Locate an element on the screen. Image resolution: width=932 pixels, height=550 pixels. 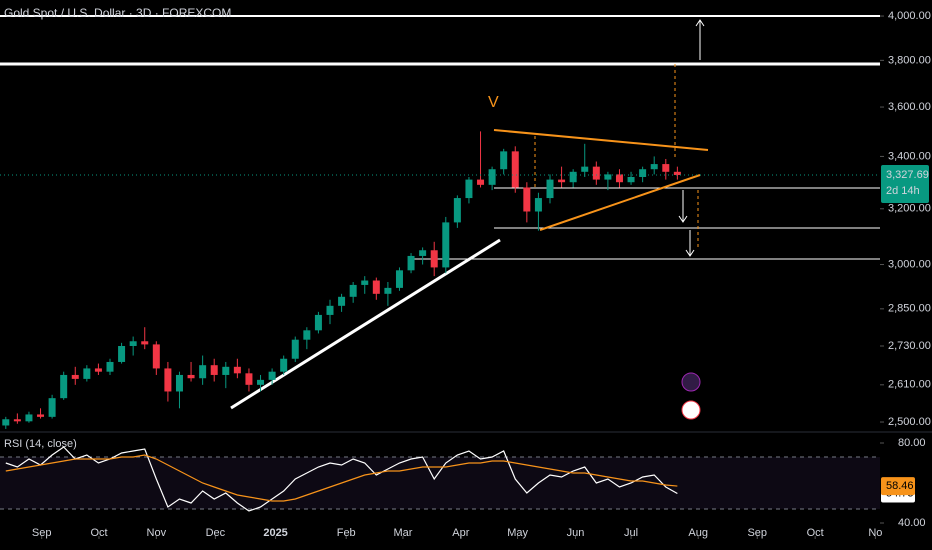
rsi-value-box is located at coordinates (898, 486).